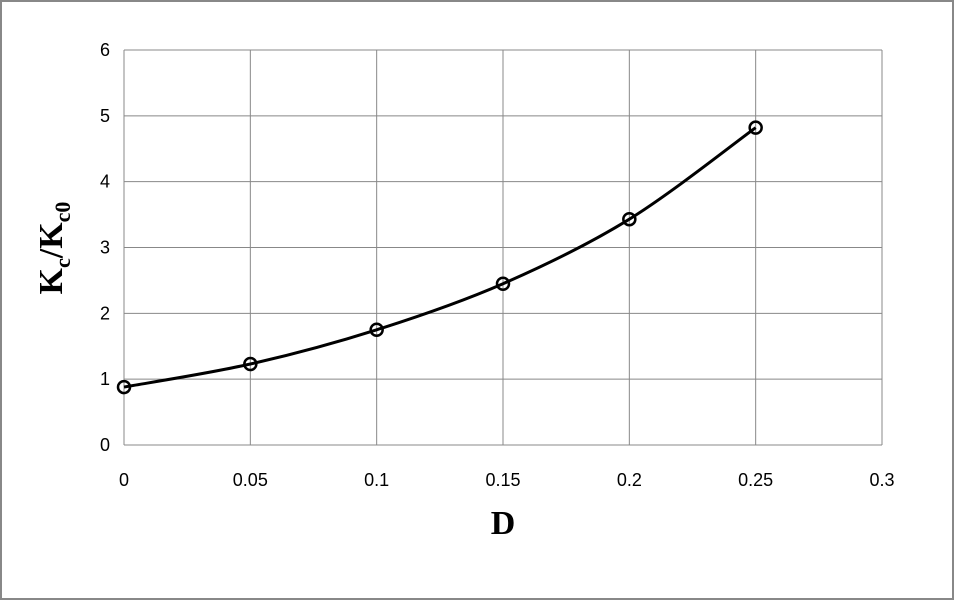 Image resolution: width=954 pixels, height=600 pixels. I want to click on x-tick-label: 0.15, so click(502, 480).